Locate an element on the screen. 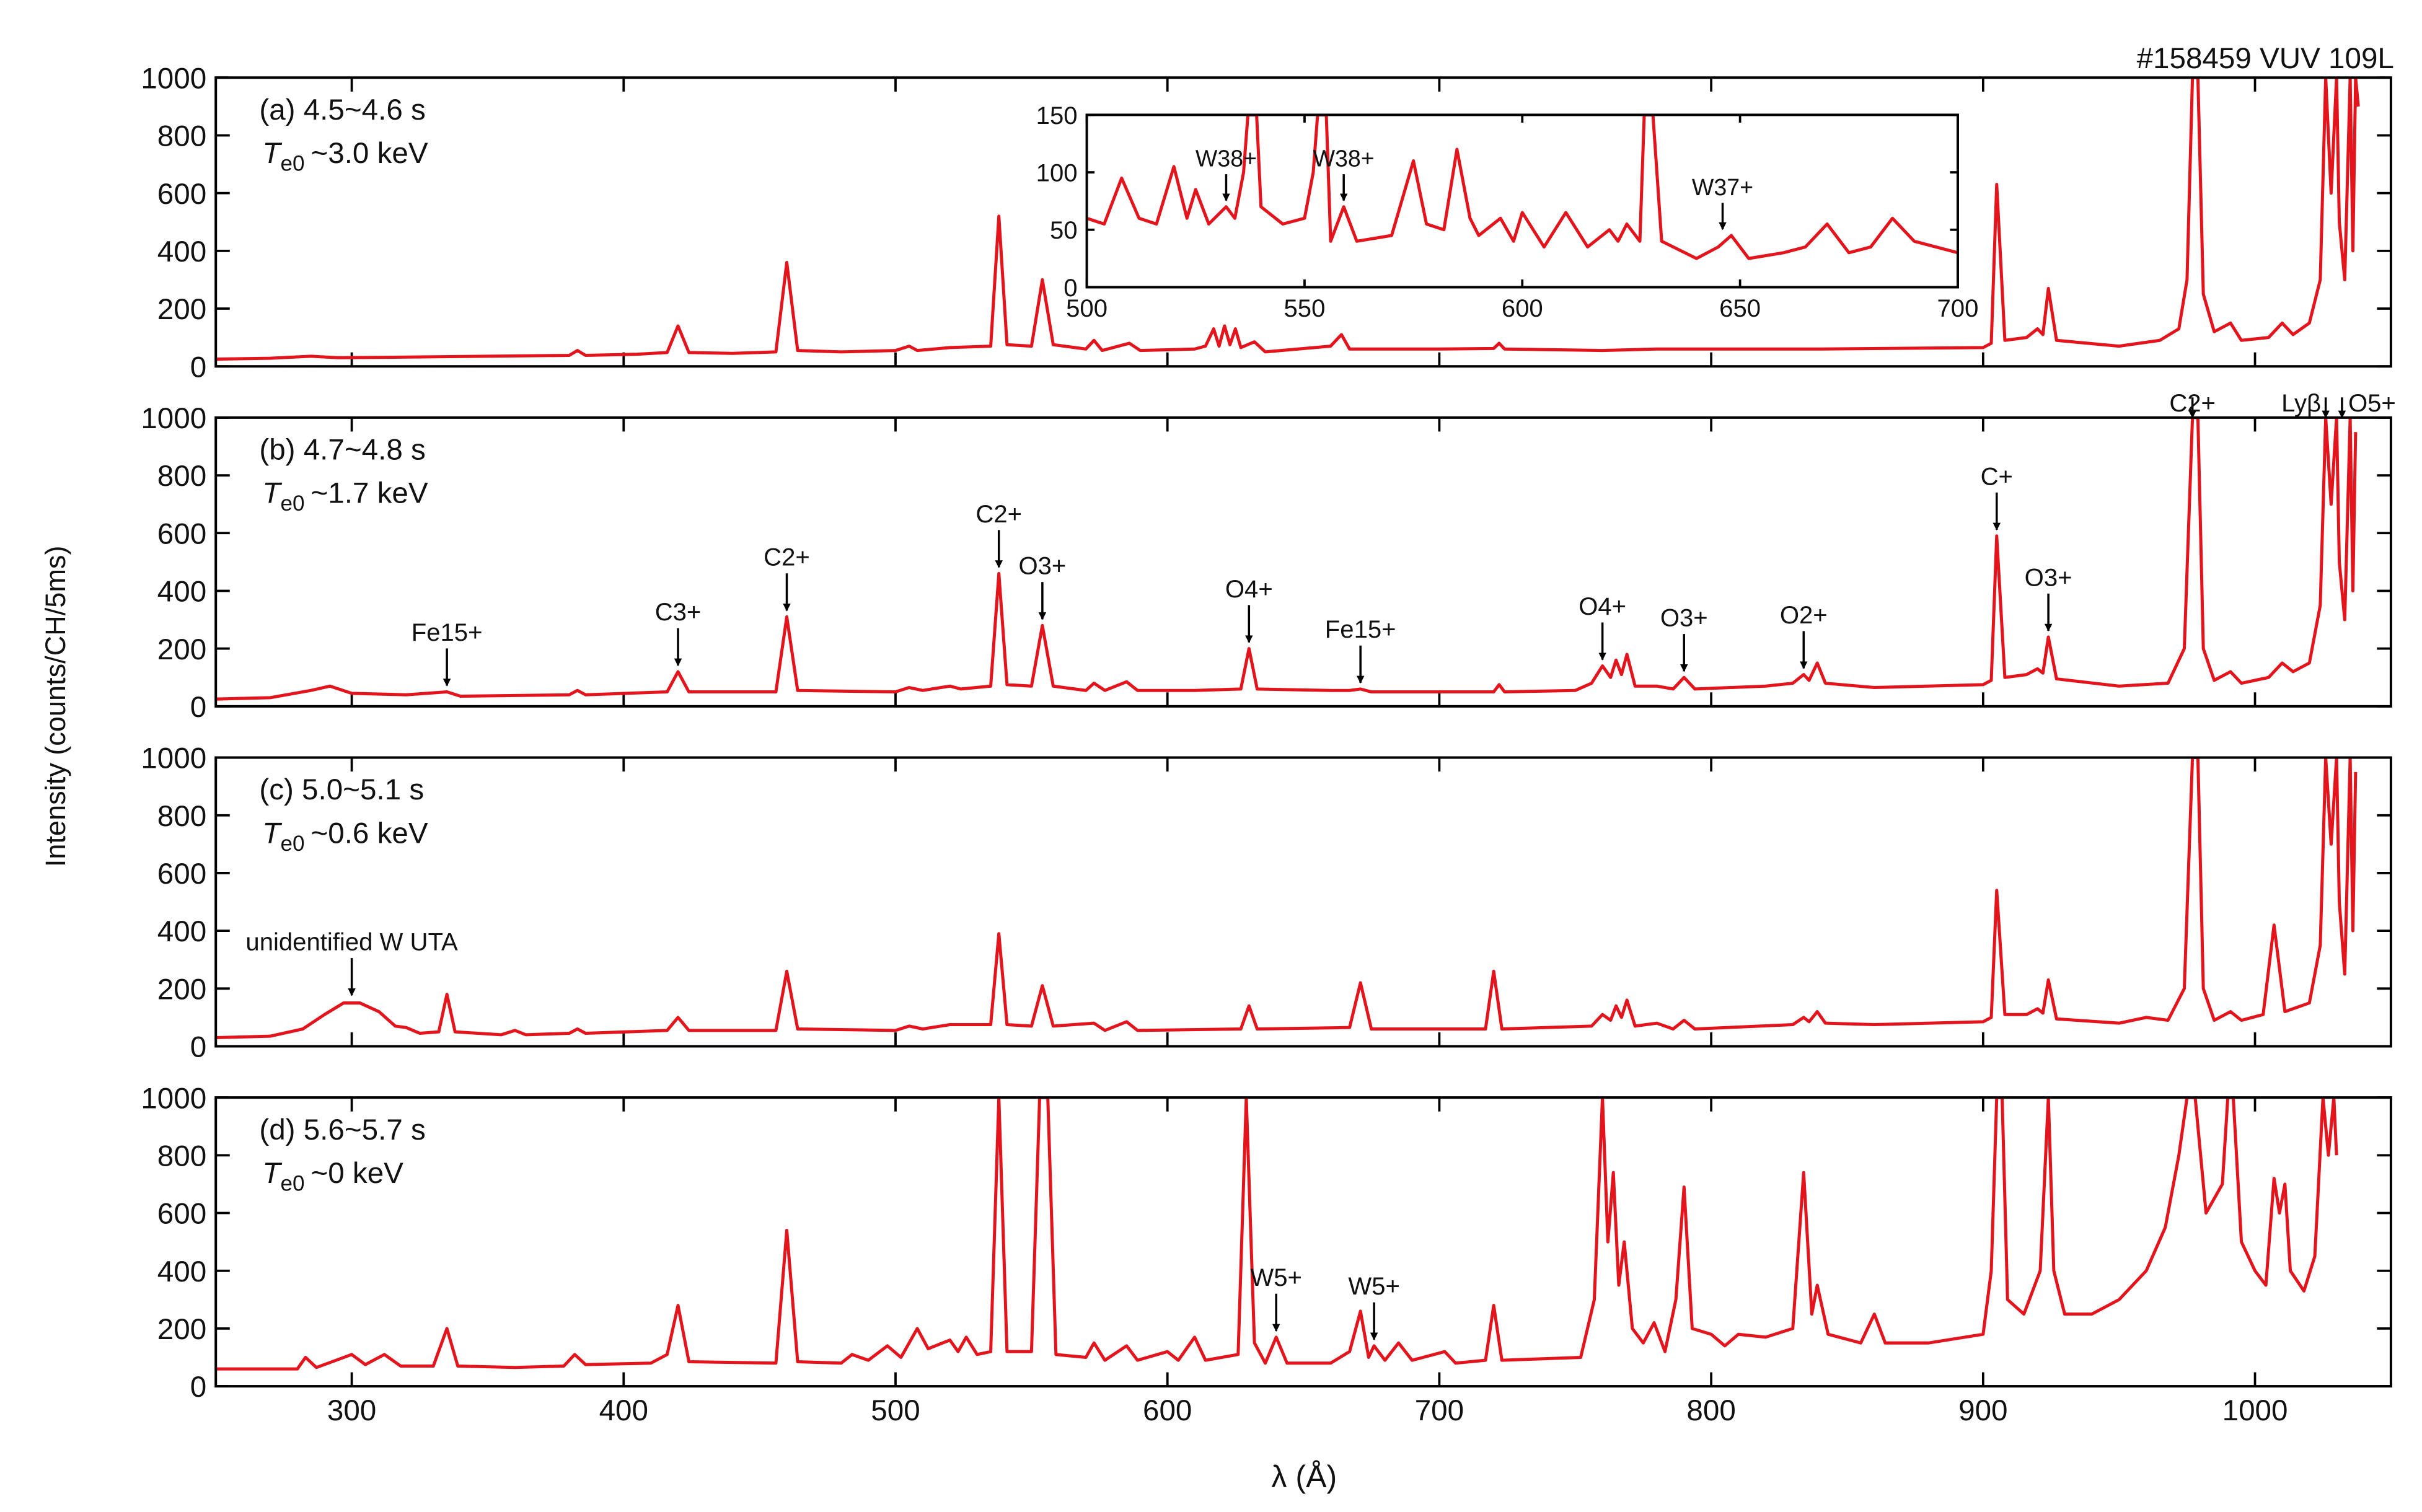 Image resolution: width=2422 pixels, height=1512 pixels. annotation-label: O5+ is located at coordinates (2372, 403).